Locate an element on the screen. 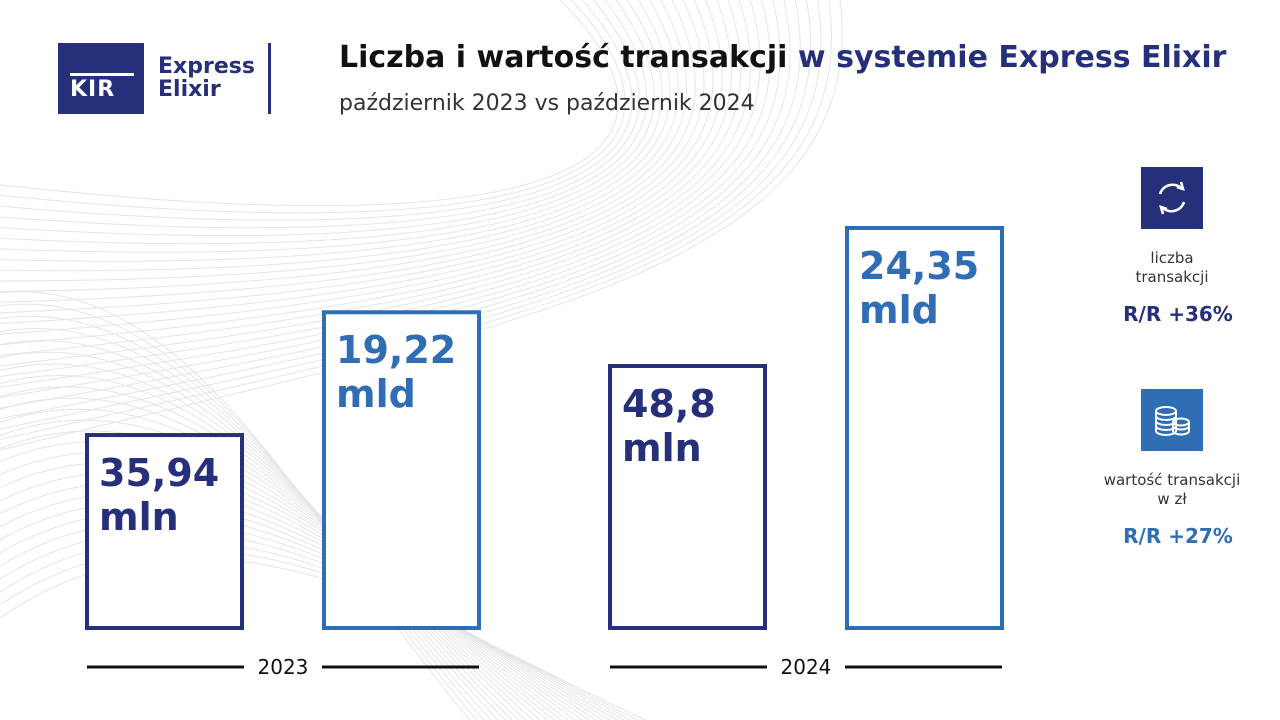 Image resolution: width=1280 pixels, height=720 pixels. header-divider is located at coordinates (269, 78).